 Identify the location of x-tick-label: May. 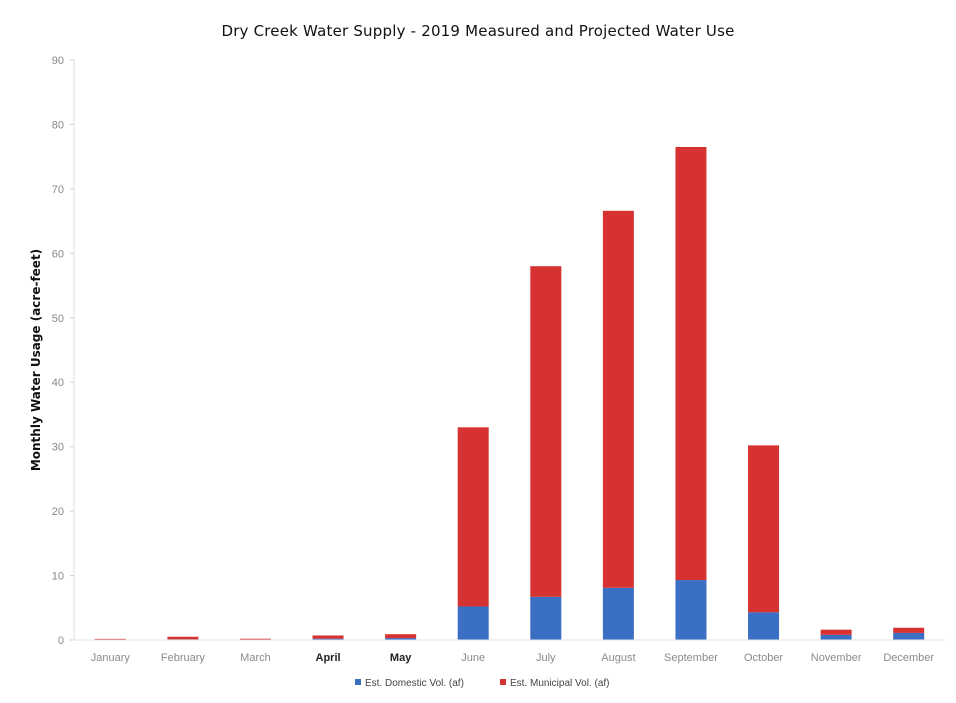
(401, 658).